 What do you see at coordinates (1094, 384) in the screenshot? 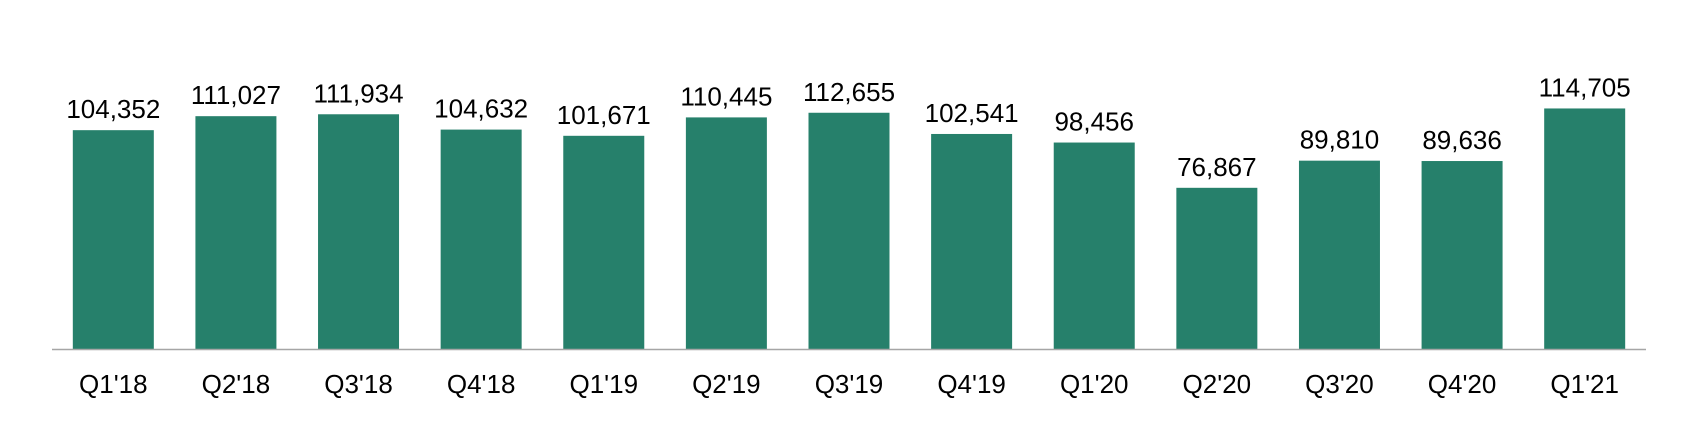
I see `x-tick-label-Q1'20: Q1'20` at bounding box center [1094, 384].